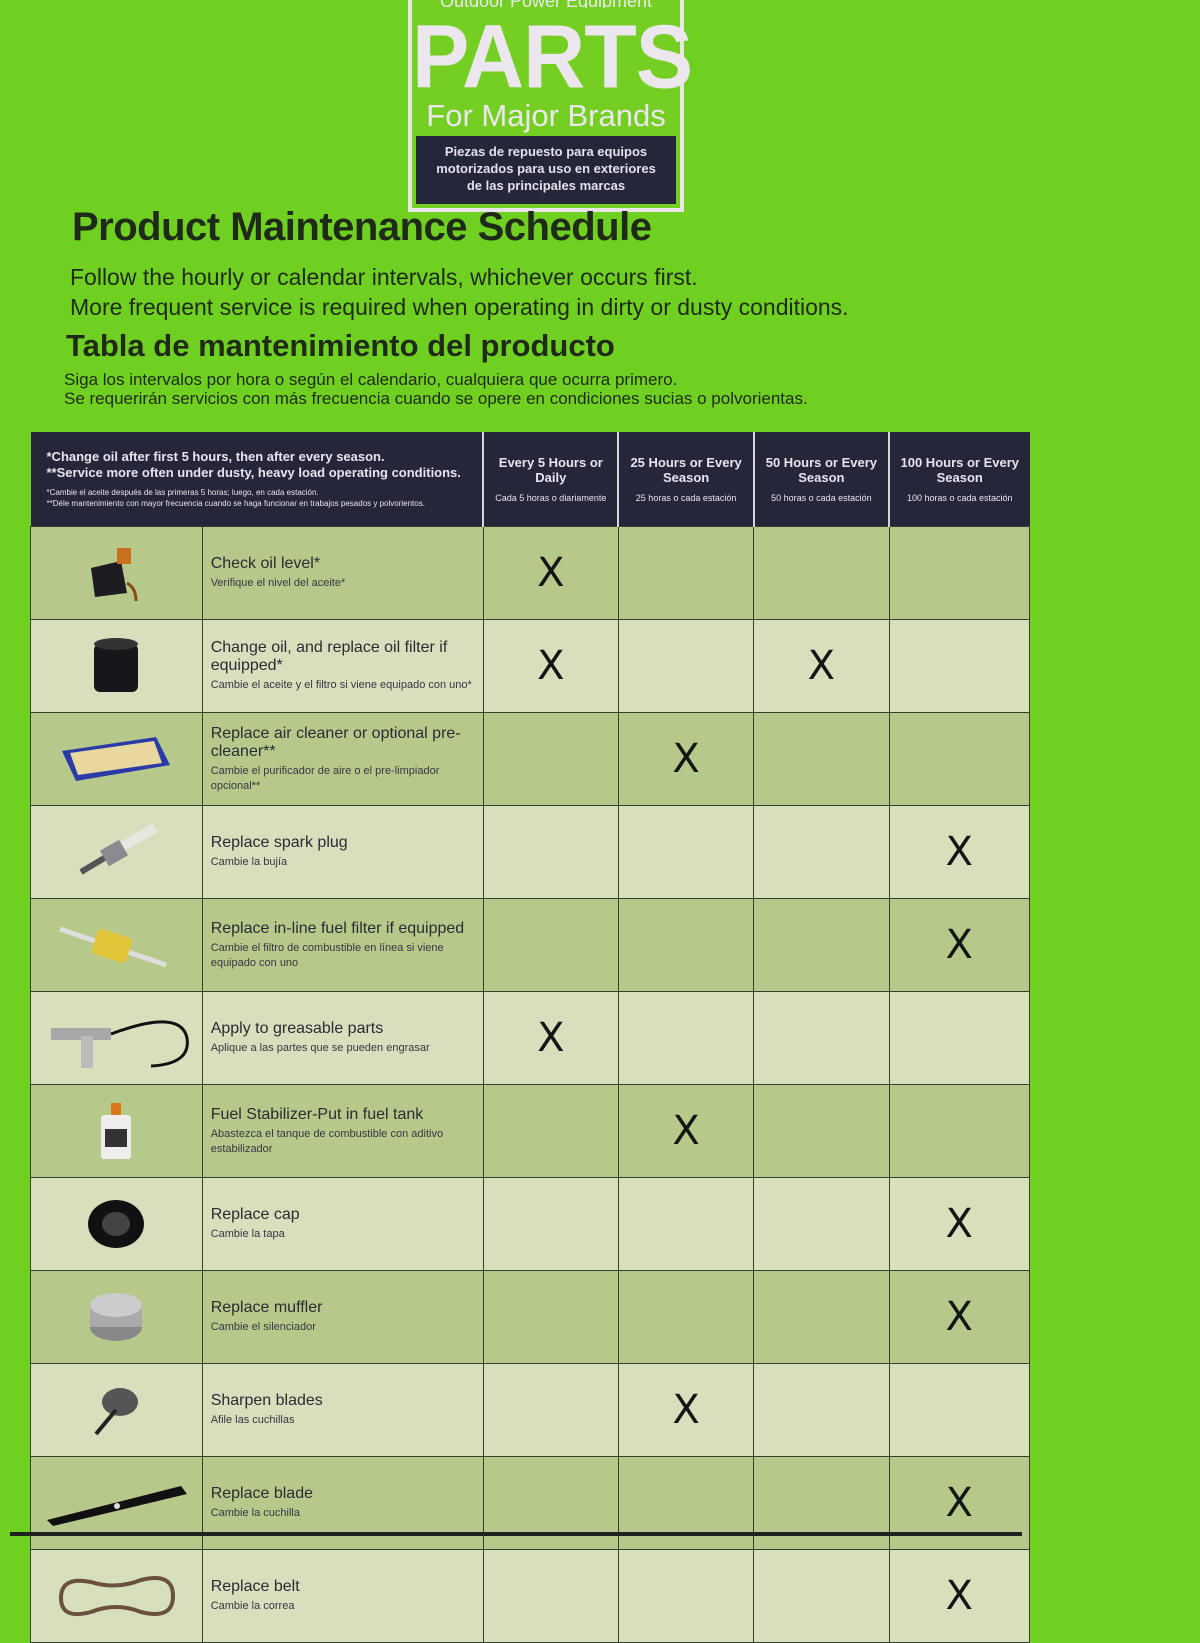 The height and width of the screenshot is (1643, 1200). I want to click on column-header-es: Cada 5 horas o diariamente, so click(551, 498).